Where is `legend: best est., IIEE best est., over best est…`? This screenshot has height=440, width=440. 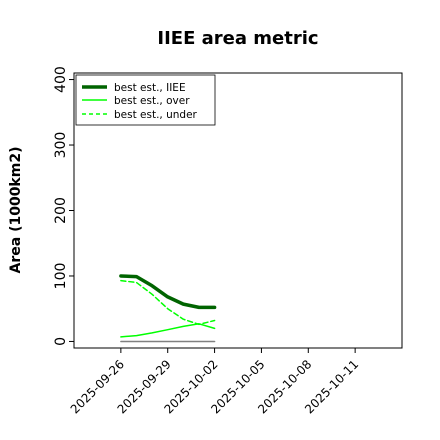 legend: best est., IIEE best est., over best est… is located at coordinates (145, 100).